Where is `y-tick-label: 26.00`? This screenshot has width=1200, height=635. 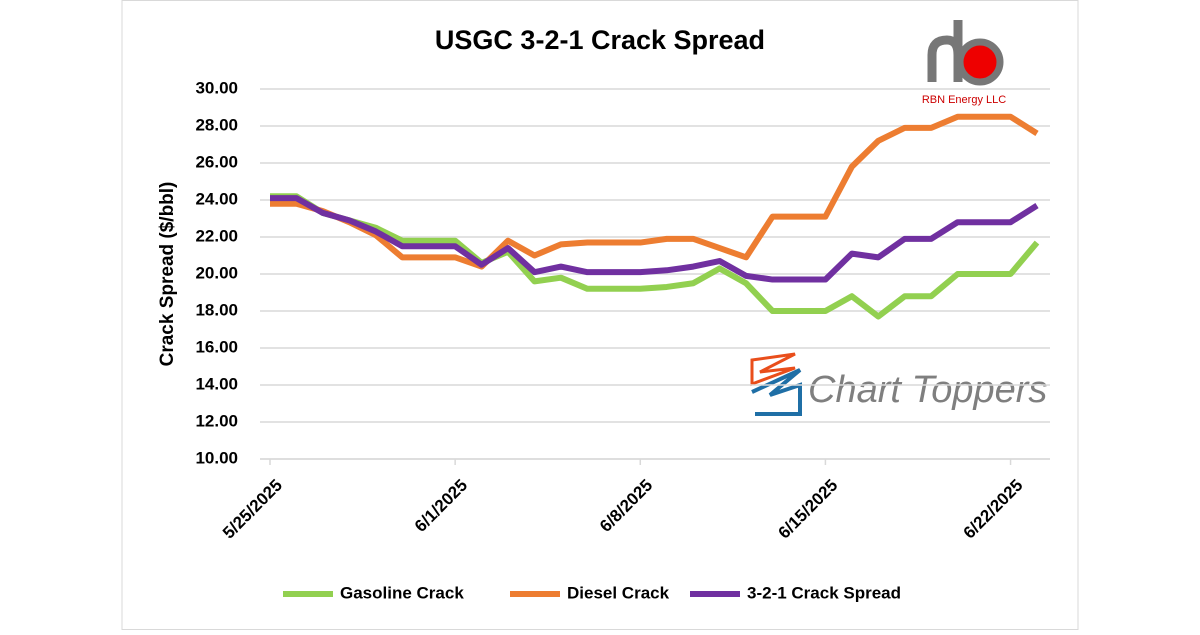
y-tick-label: 26.00 is located at coordinates (216, 161).